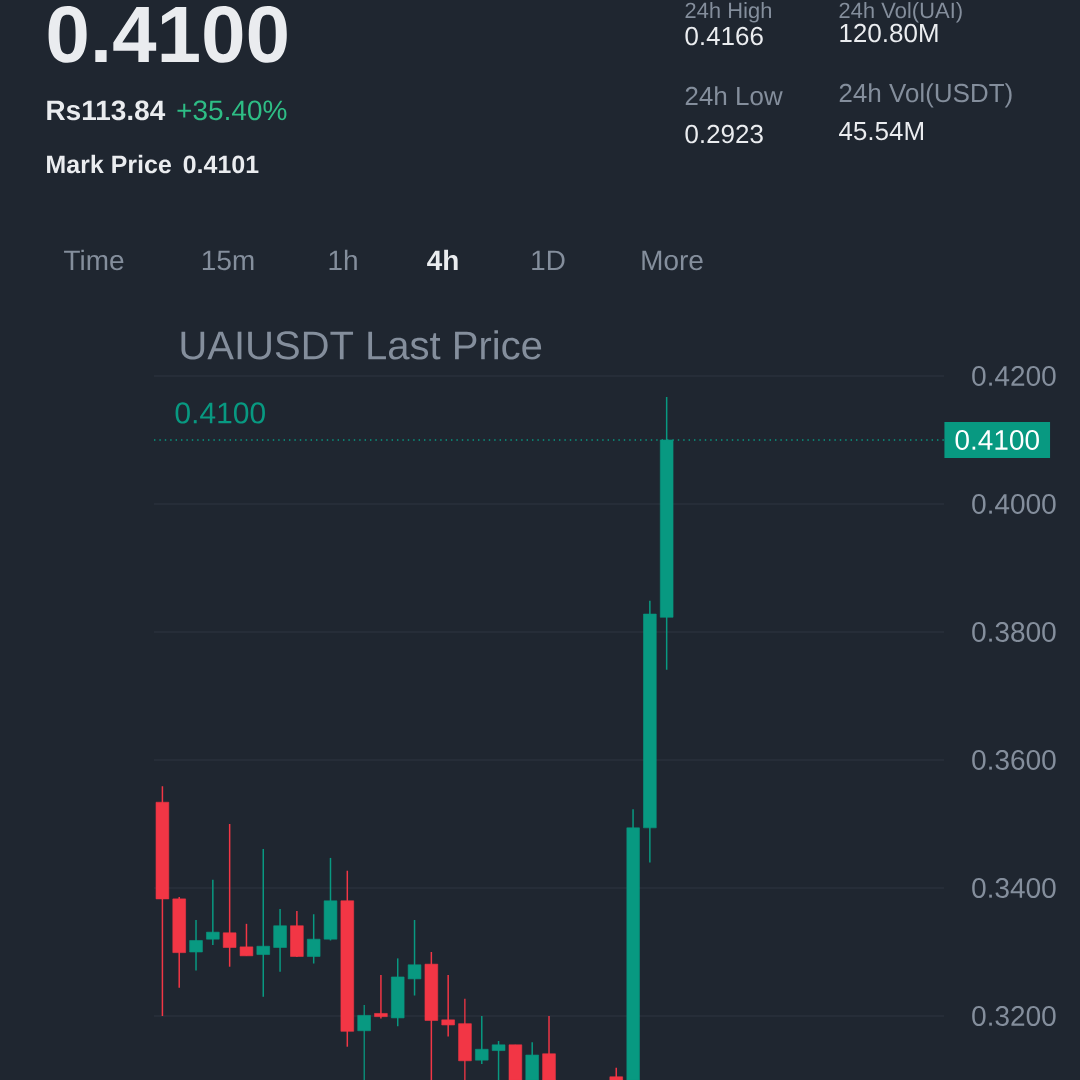  I want to click on y-tick-label: 0.3200, so click(1014, 1016).